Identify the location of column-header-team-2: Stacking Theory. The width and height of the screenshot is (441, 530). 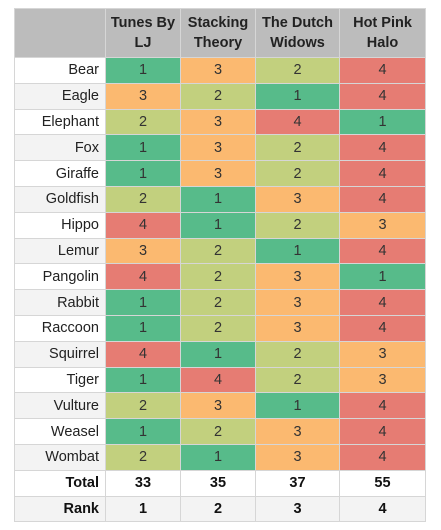
(218, 33).